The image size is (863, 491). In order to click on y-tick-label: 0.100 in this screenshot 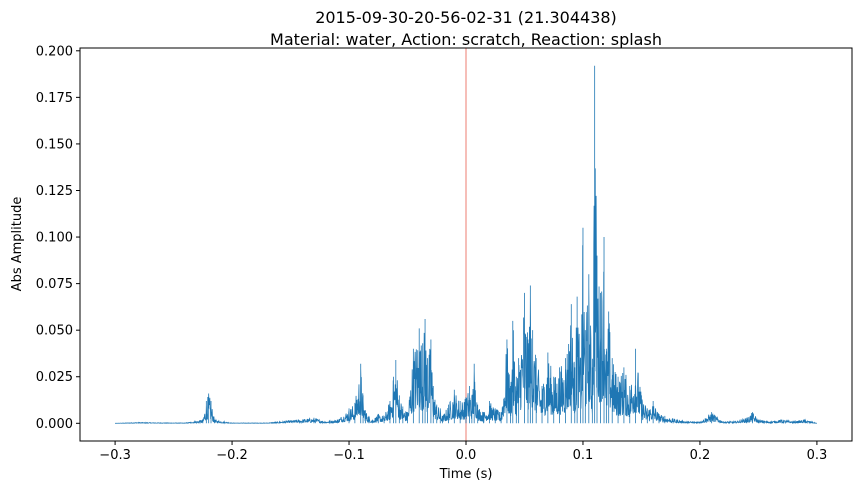, I will do `click(54, 238)`.